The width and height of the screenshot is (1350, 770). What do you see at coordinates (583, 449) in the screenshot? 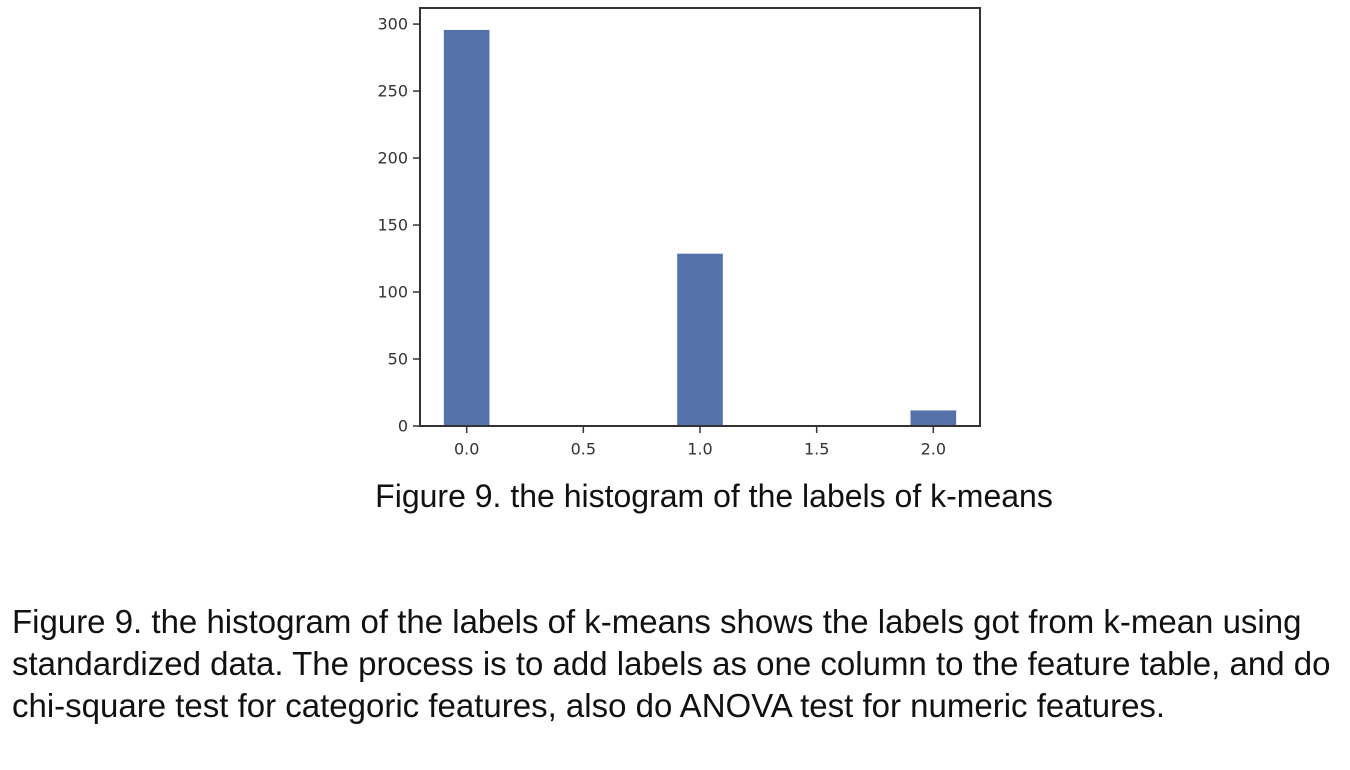
I see `x-tick-label: 0.5` at bounding box center [583, 449].